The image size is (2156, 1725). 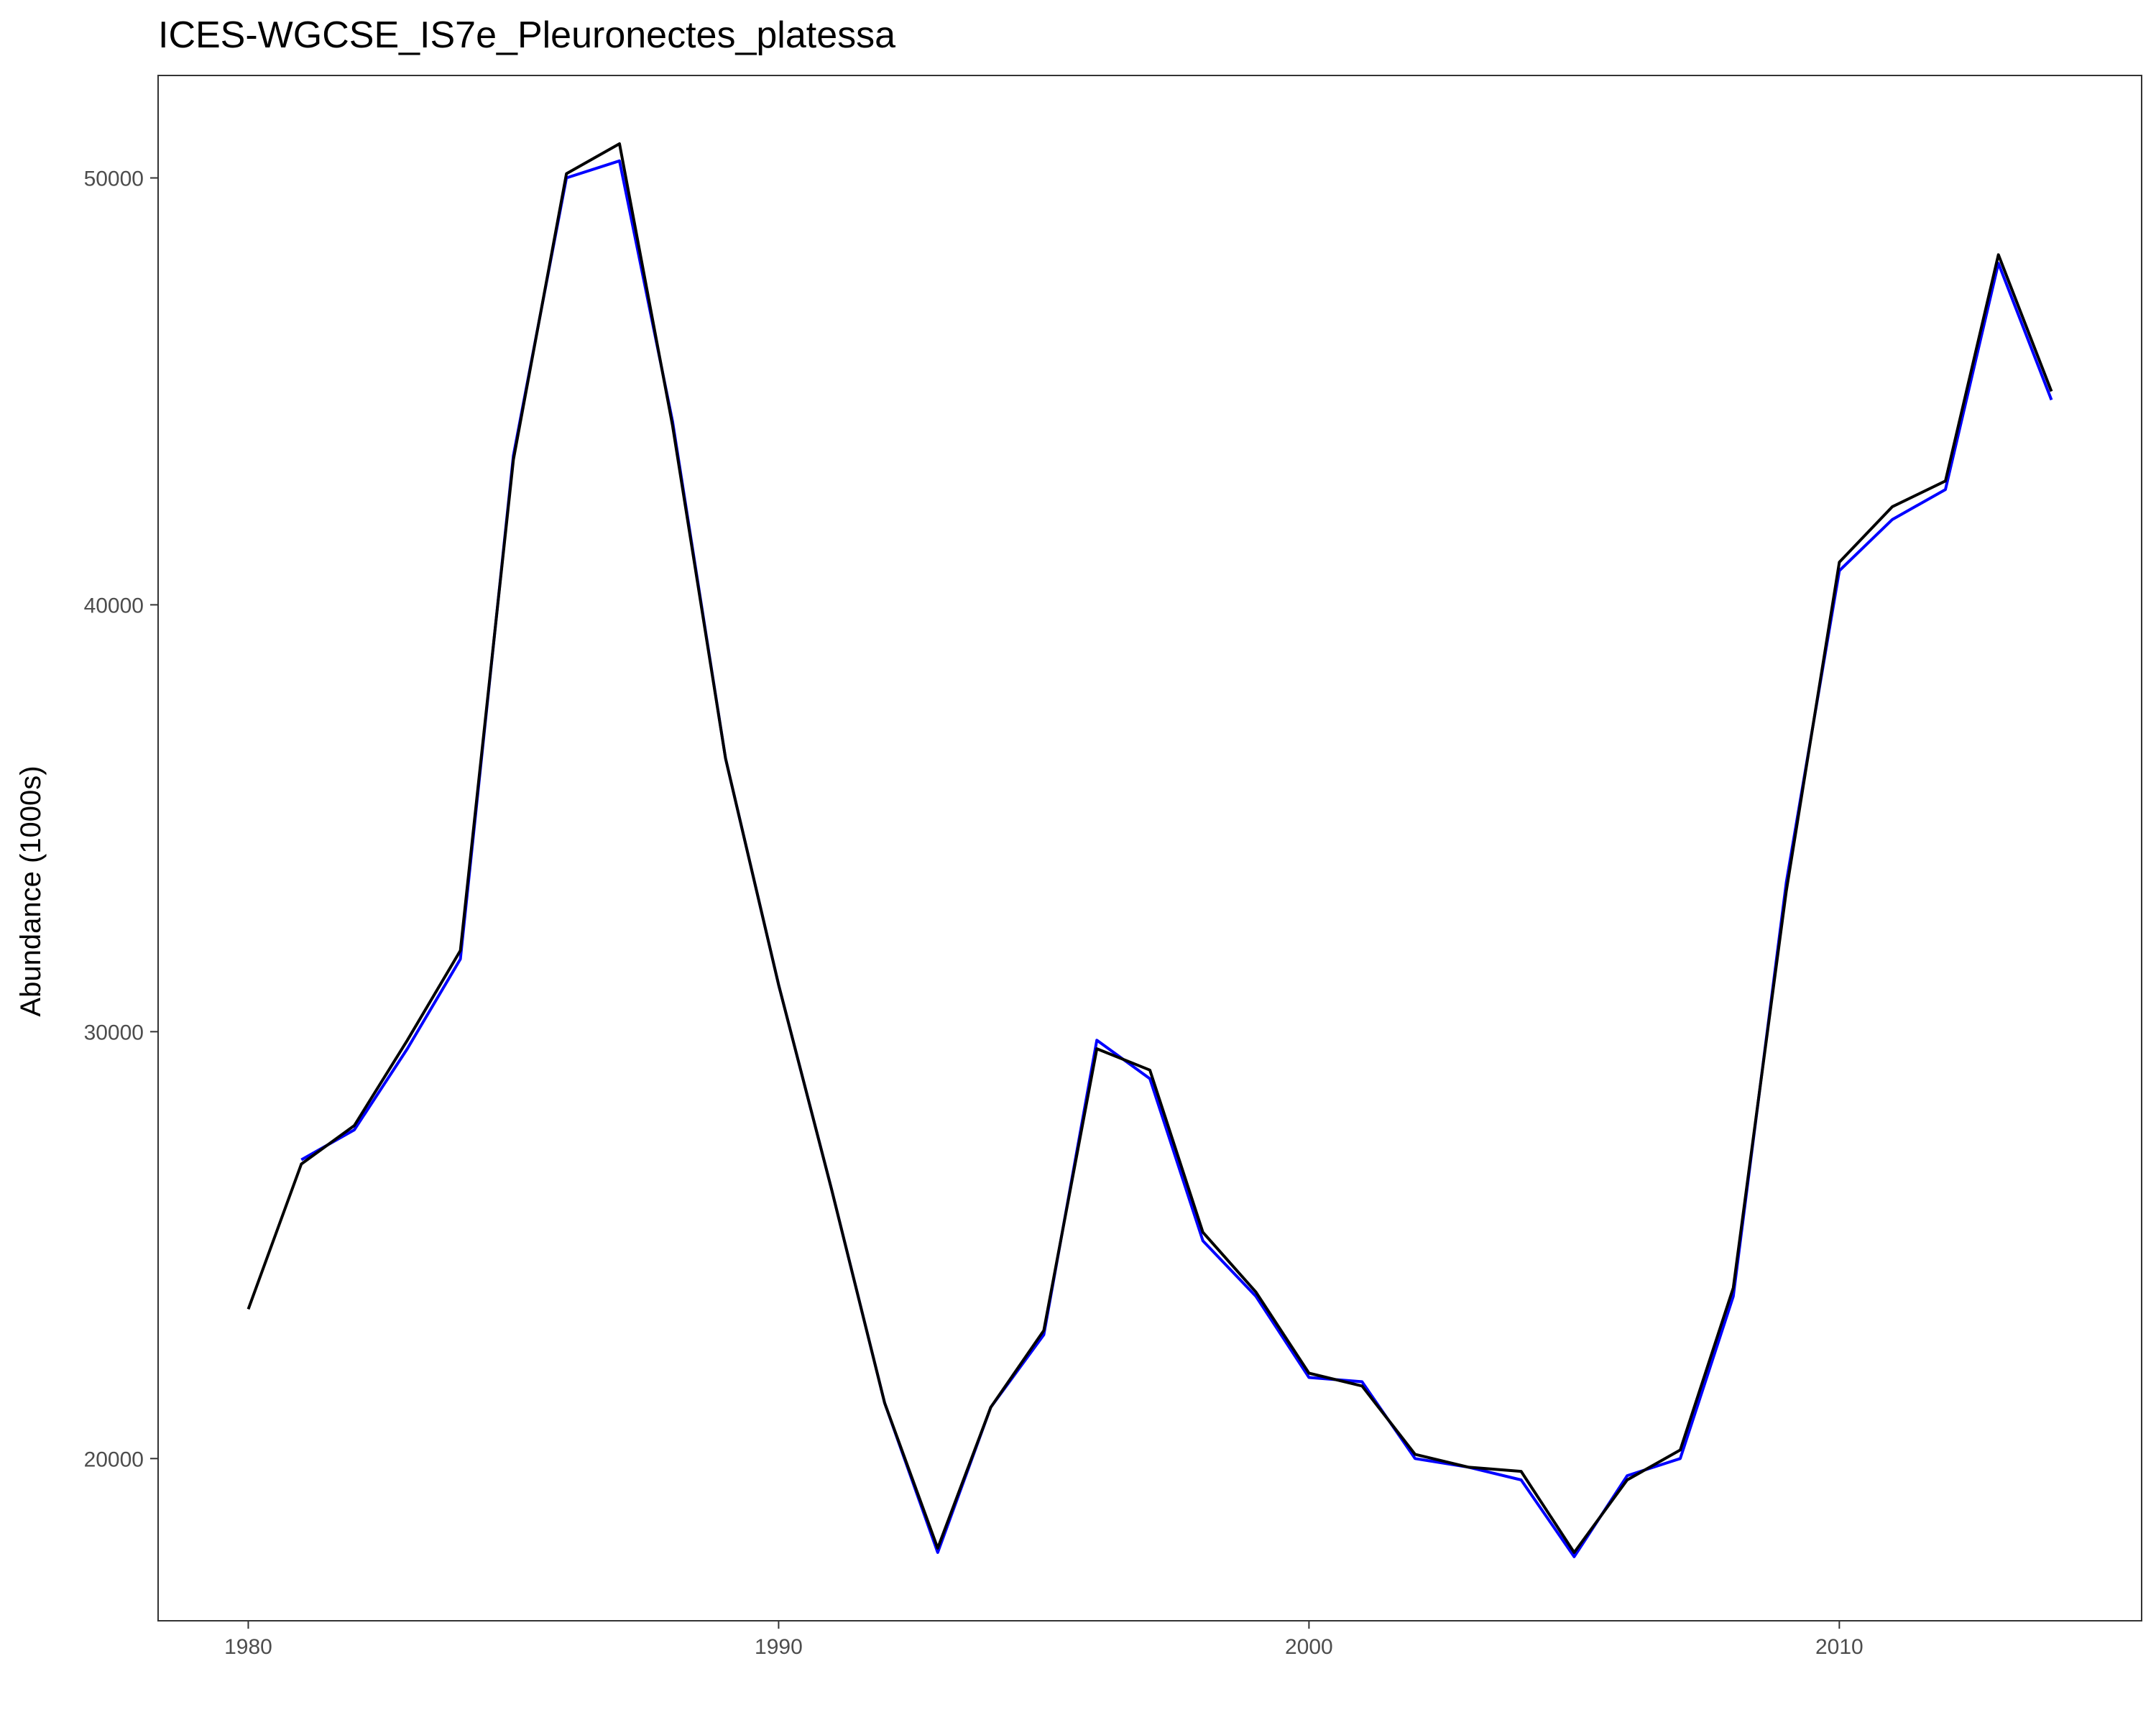 What do you see at coordinates (114, 1032) in the screenshot?
I see `y-tick-label: 30000` at bounding box center [114, 1032].